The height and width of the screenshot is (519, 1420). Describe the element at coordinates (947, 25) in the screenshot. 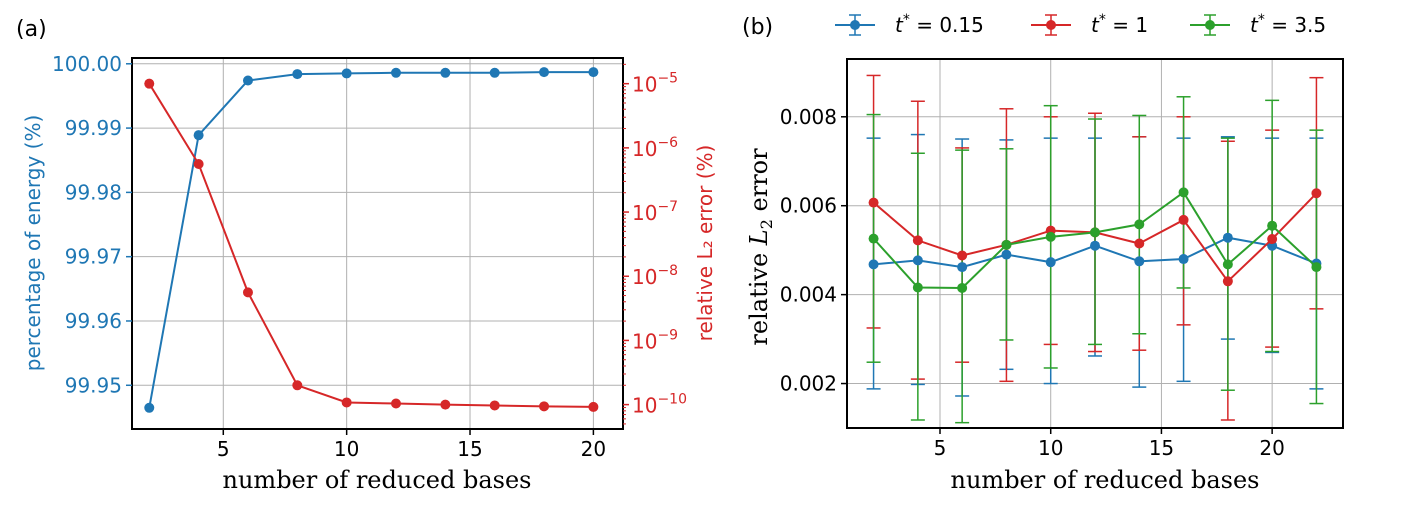

I see `legend-label-value: = 0.15` at that location.